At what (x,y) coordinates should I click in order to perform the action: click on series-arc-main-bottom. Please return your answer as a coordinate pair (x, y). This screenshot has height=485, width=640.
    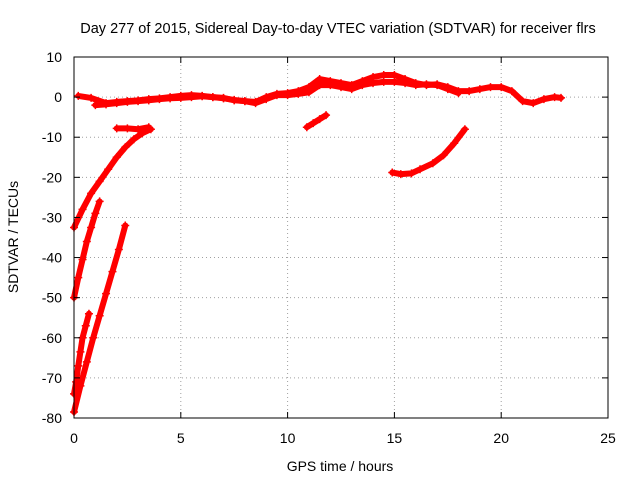
    Looking at the image, I should click on (277, 93).